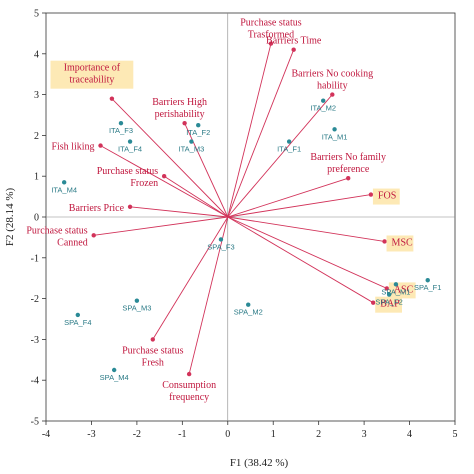  I want to click on y-axis-title: F2 (28.14 %), so click(10, 216).